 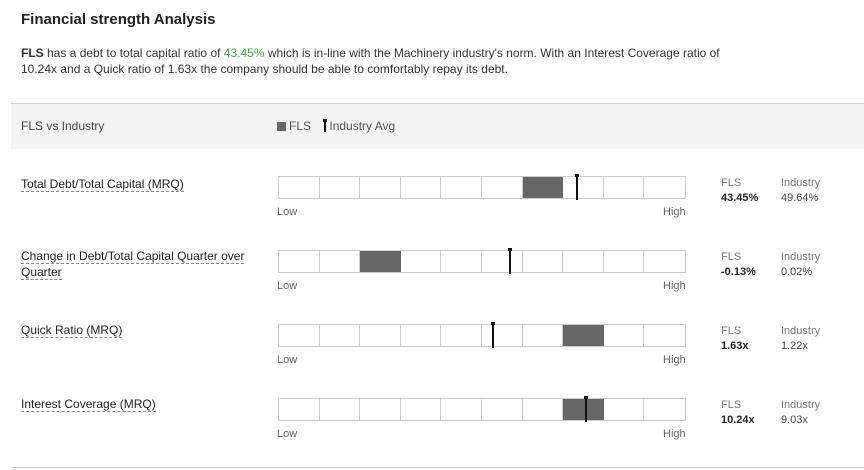 What do you see at coordinates (740, 198) in the screenshot?
I see `fls-value: 43.45%` at bounding box center [740, 198].